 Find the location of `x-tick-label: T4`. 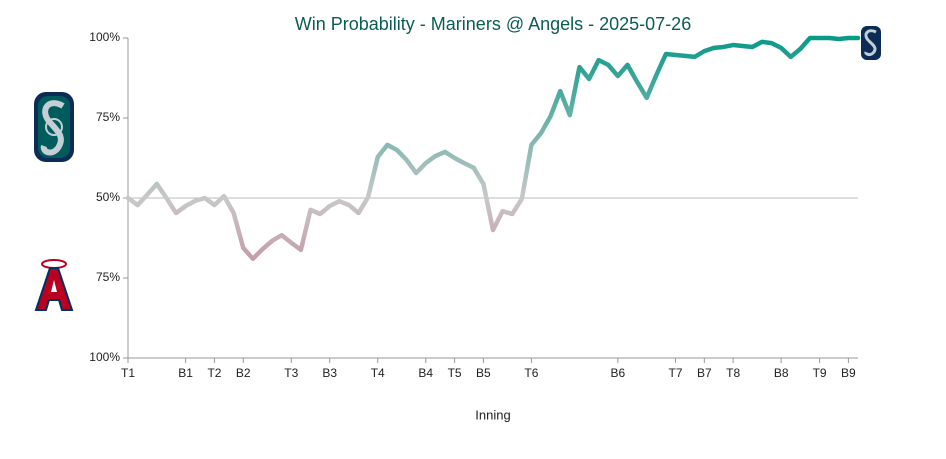

x-tick-label: T4 is located at coordinates (378, 373).